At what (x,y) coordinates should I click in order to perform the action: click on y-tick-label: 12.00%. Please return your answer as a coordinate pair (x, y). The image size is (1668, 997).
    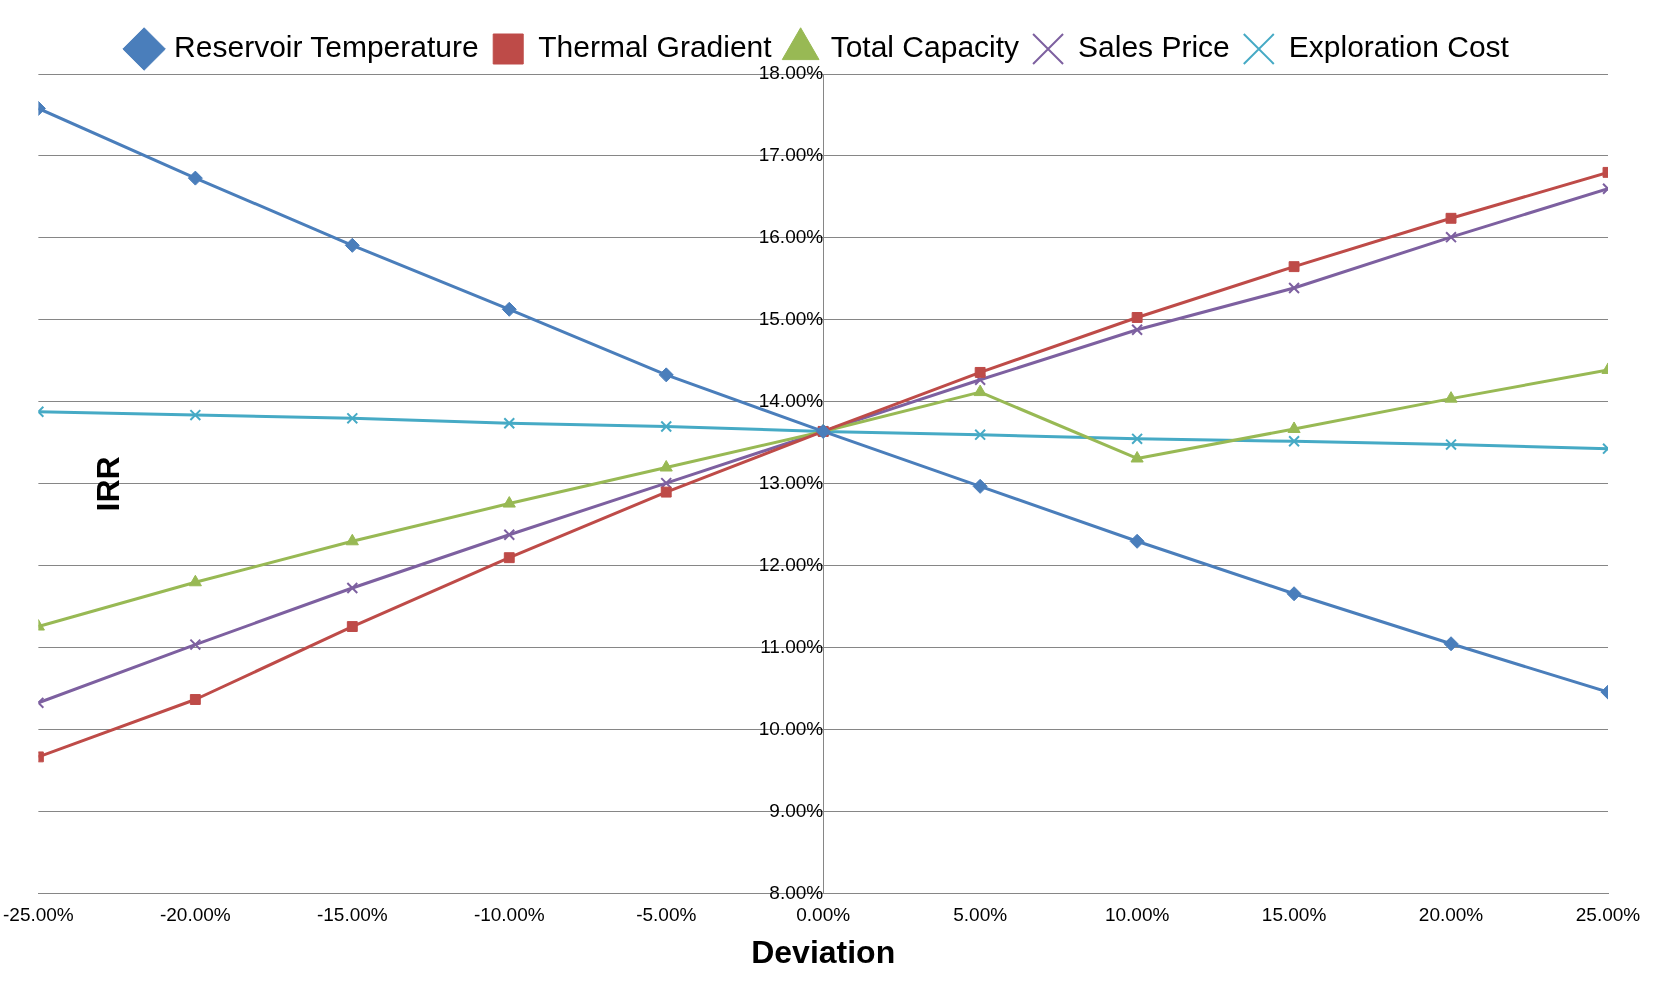
    Looking at the image, I should click on (791, 565).